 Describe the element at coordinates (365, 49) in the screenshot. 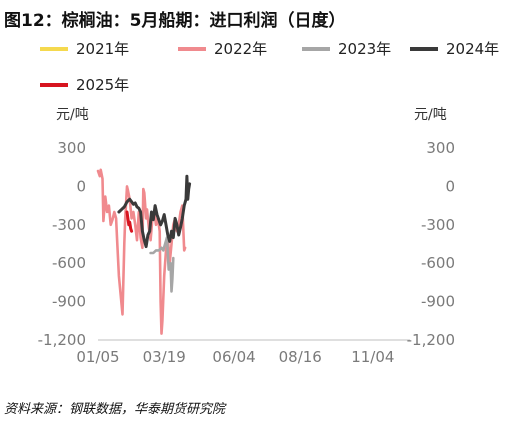

I see `legend-label: 2023年` at that location.